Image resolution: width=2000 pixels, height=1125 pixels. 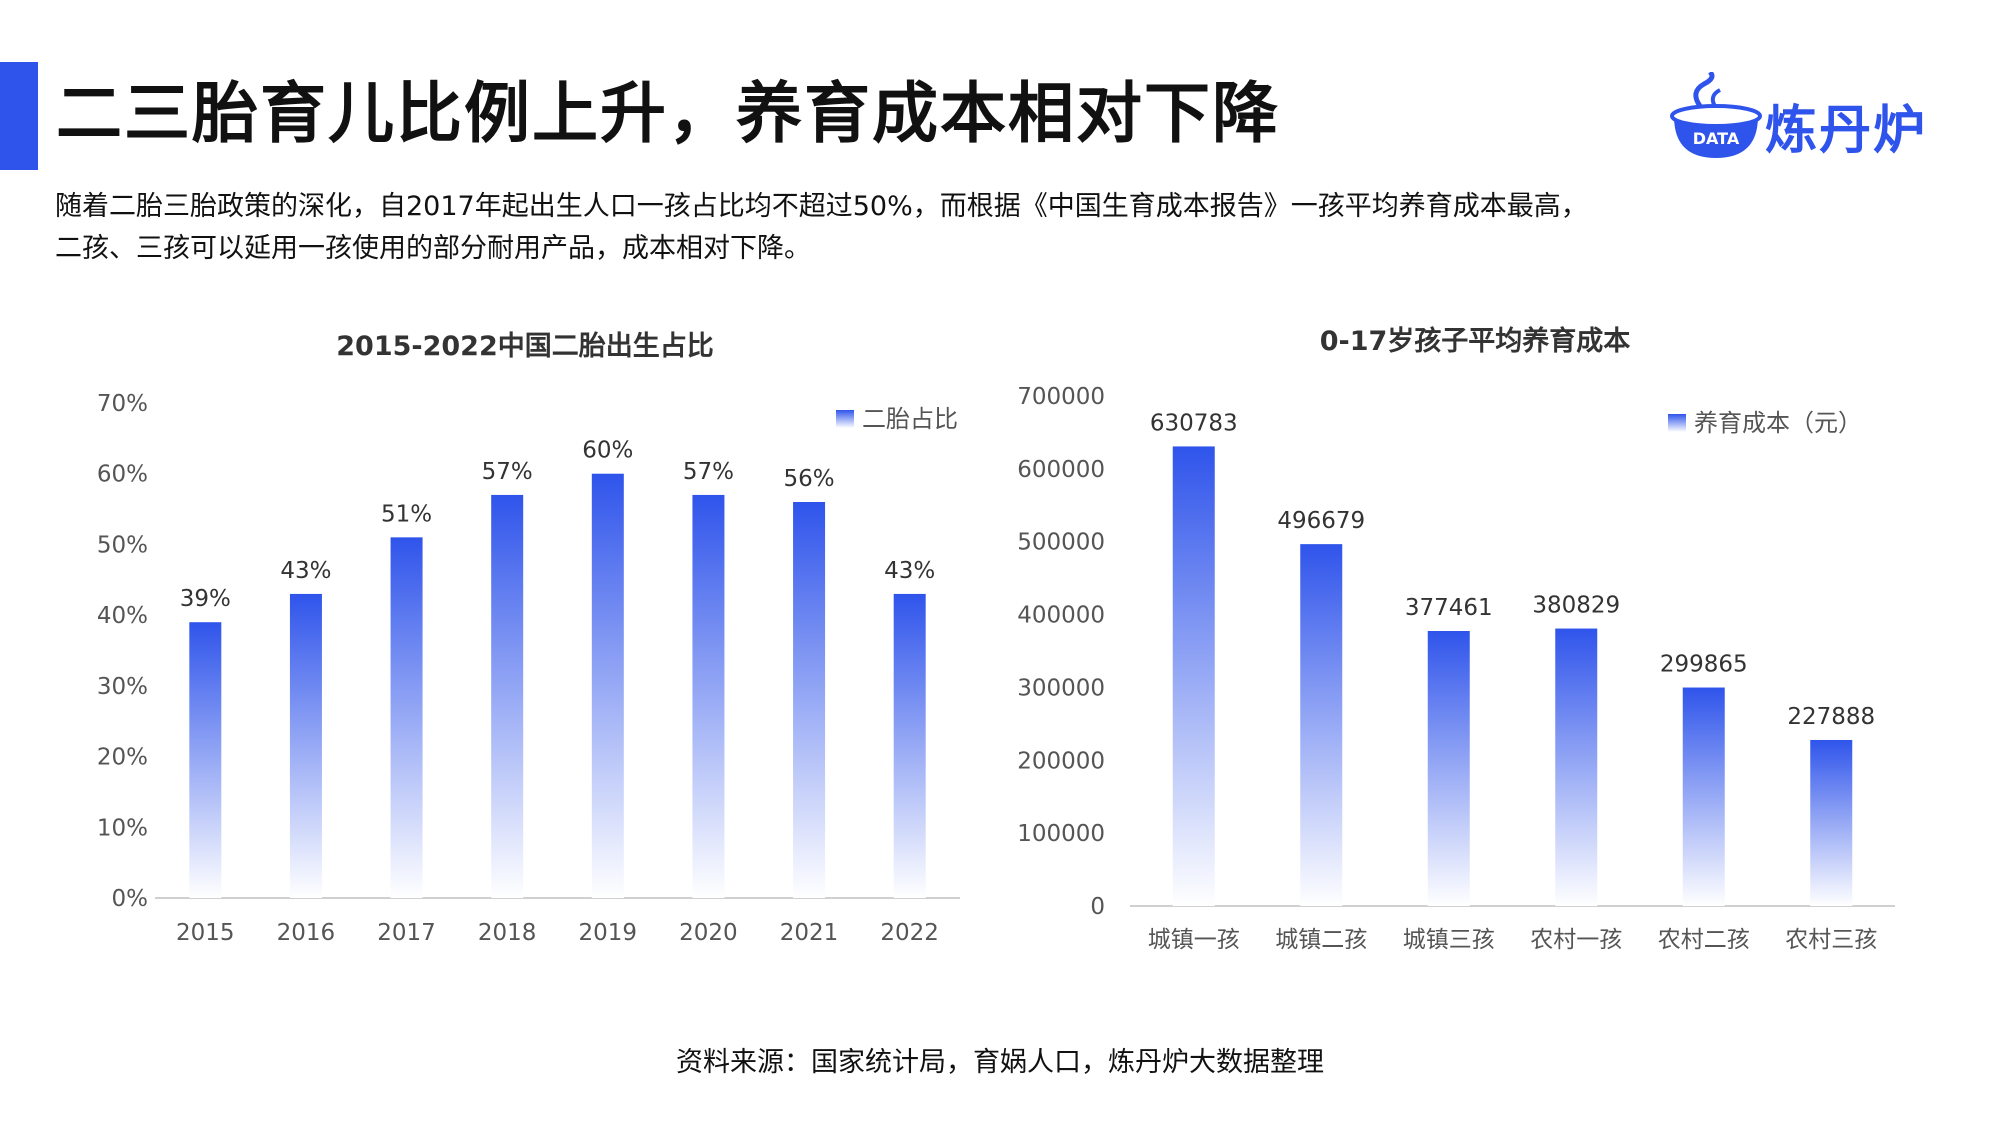 What do you see at coordinates (1831, 940) in the screenshot?
I see `x-tick-label: 农村三孩` at bounding box center [1831, 940].